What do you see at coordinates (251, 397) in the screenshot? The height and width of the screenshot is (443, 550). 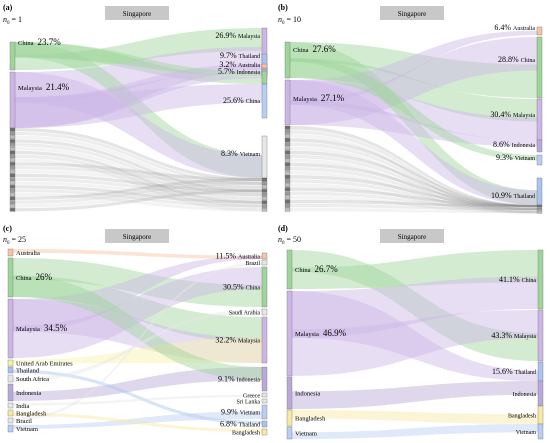 I see `right-node-label: Greece` at bounding box center [251, 397].